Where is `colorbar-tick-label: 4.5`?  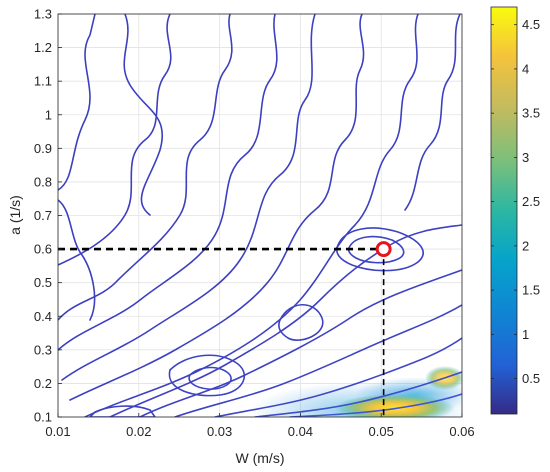 colorbar-tick-label: 4.5 is located at coordinates (531, 24).